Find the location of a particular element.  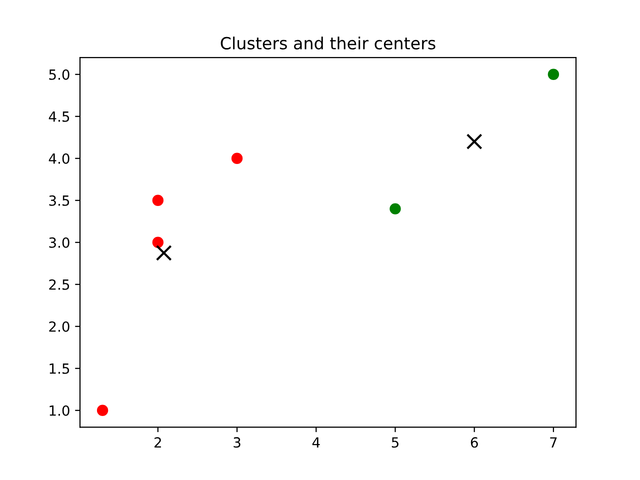

y-tick-label: 3.0 is located at coordinates (59, 242).